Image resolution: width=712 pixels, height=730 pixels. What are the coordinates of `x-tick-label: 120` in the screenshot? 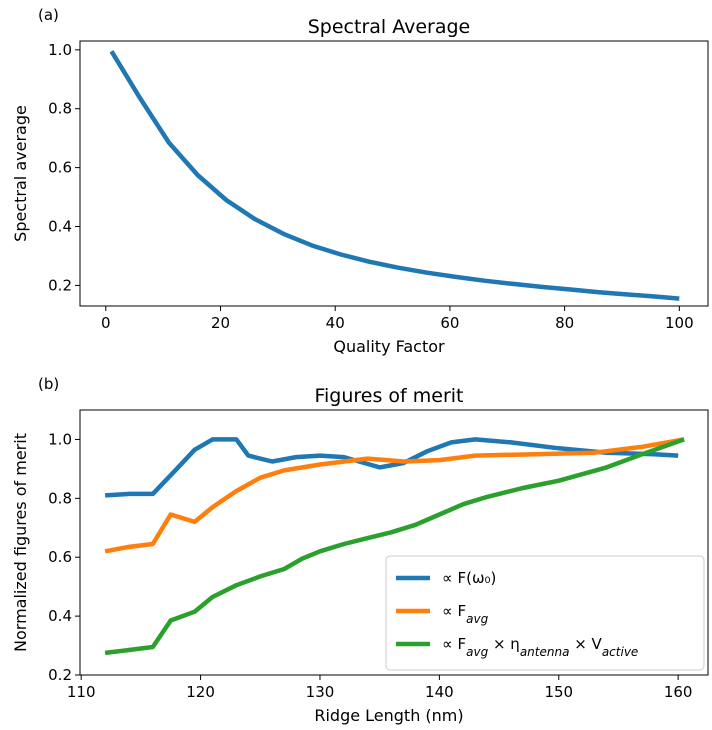 It's located at (200, 692).